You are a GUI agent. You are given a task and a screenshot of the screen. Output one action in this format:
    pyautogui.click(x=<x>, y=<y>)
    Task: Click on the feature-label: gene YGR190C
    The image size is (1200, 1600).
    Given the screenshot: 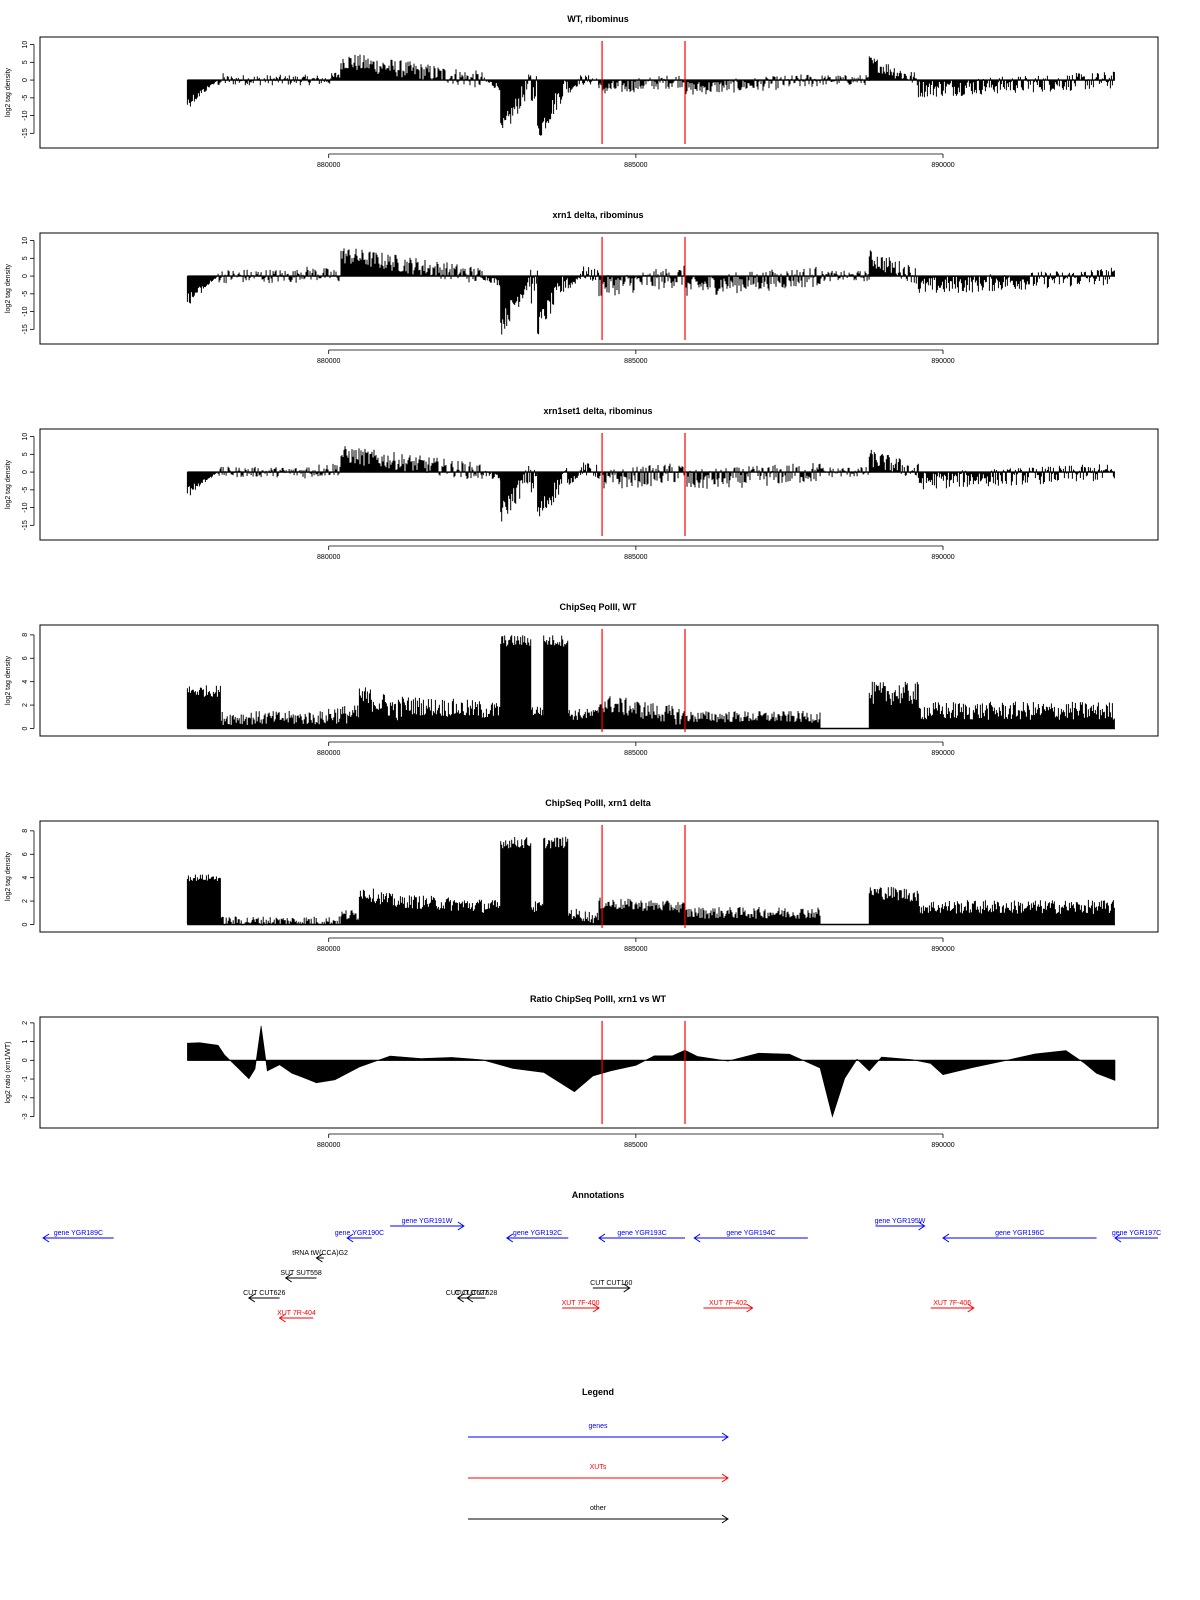 What is the action you would take?
    pyautogui.click(x=359, y=1233)
    